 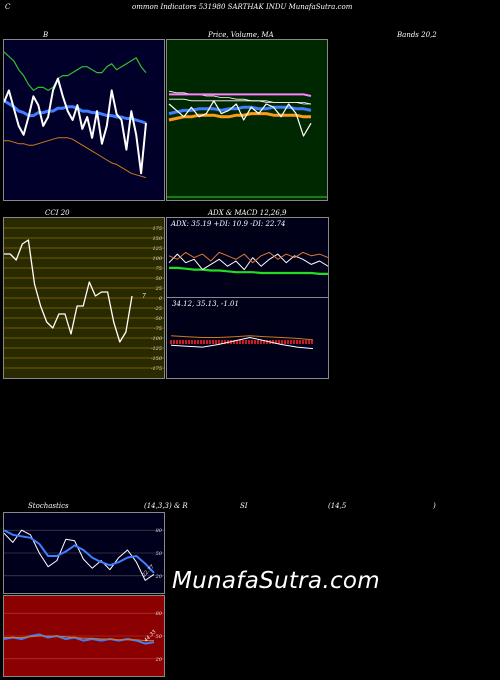 I want to click on rsi-tick-label: 20, so click(x=159, y=660).